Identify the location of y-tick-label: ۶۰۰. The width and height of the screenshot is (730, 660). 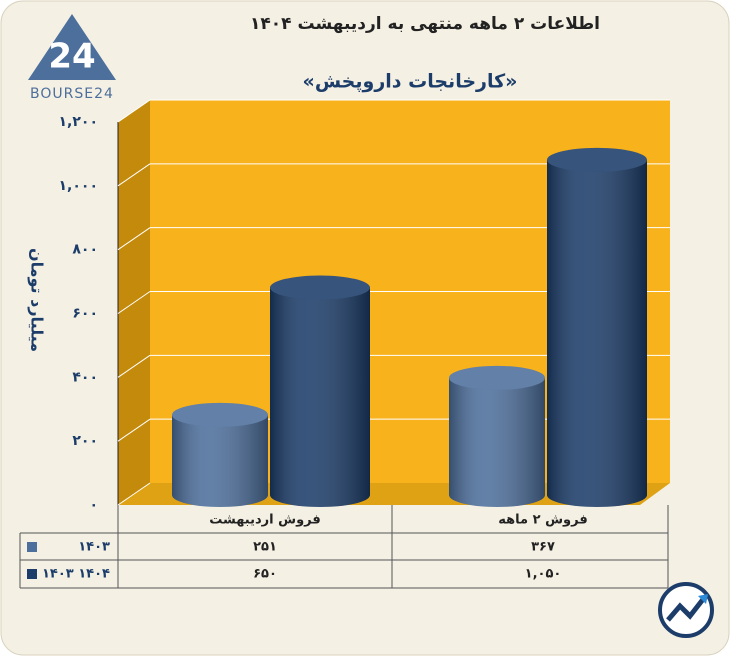
(85, 314).